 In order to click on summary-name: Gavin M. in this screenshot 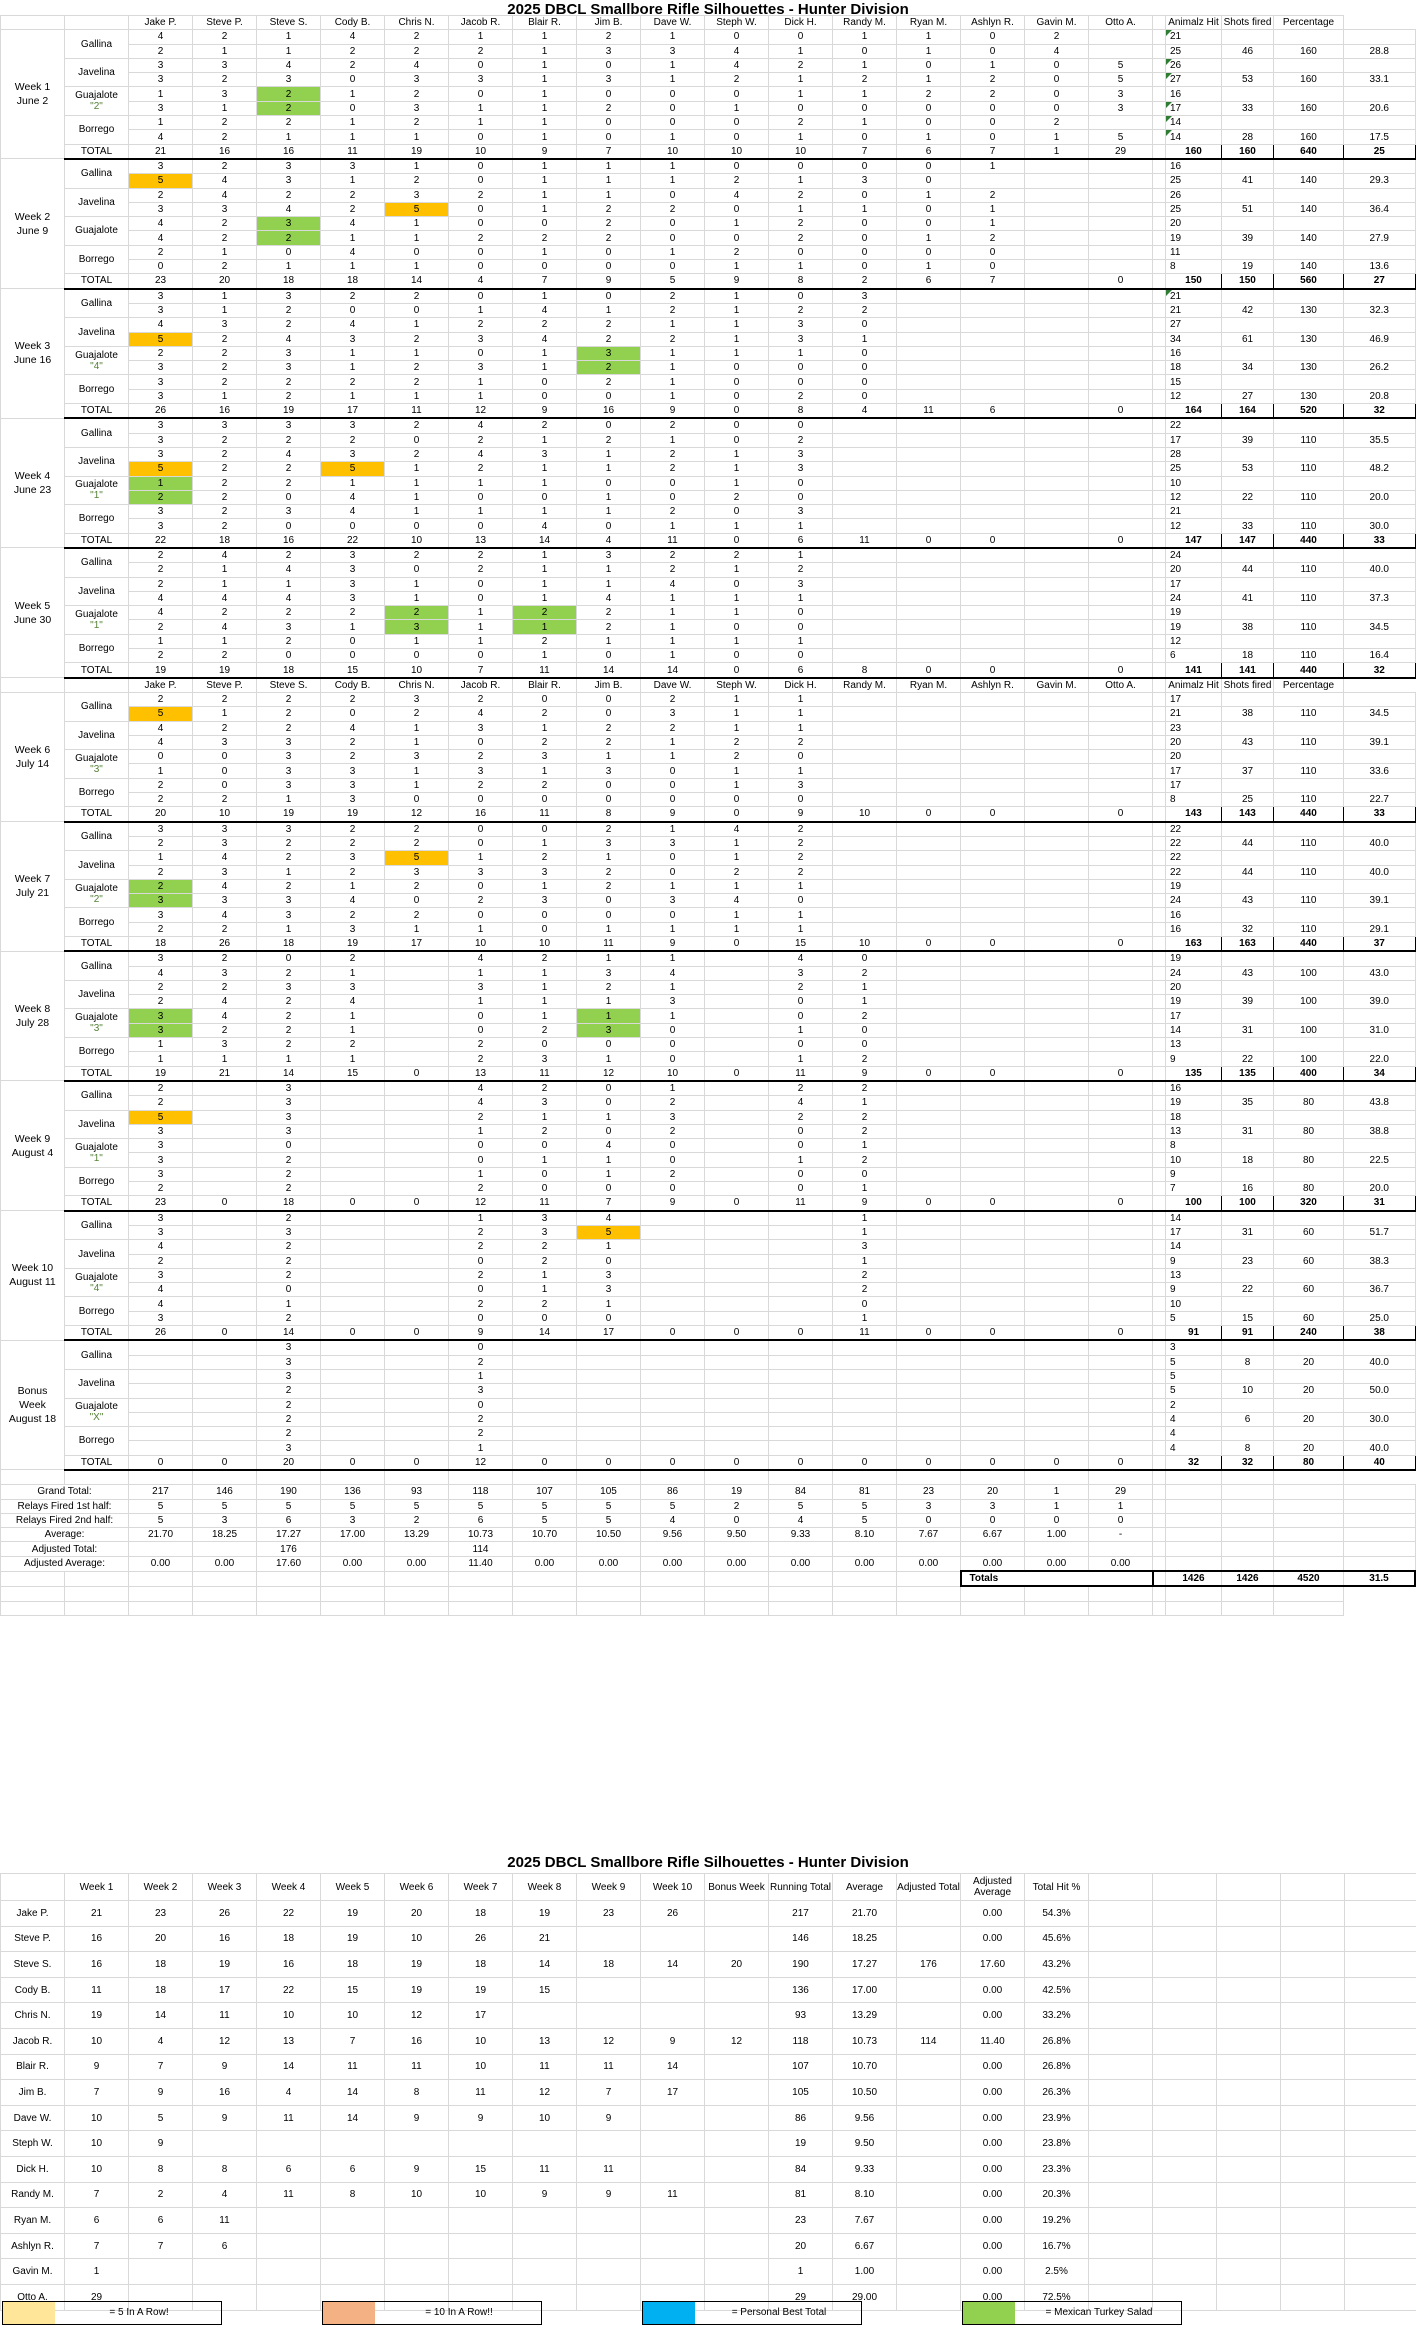, I will do `click(32, 2271)`.